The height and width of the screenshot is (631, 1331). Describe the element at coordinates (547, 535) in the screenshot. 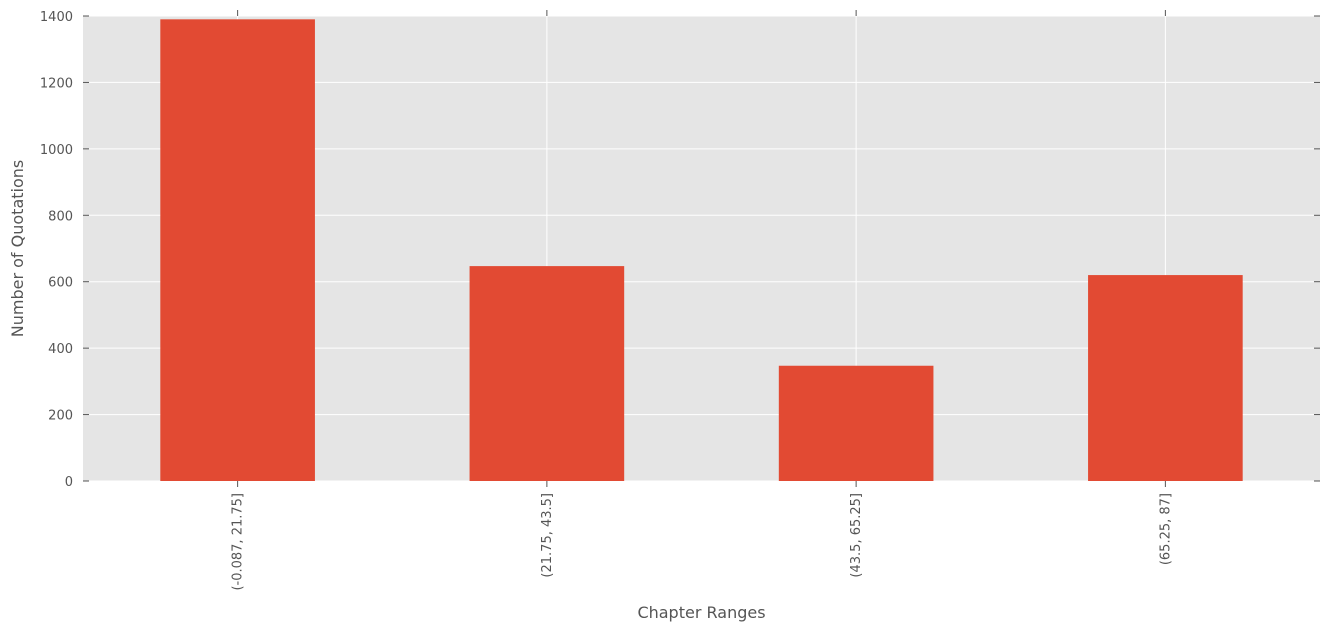

I see `x-tick-label: (21.75, 43.5]` at that location.